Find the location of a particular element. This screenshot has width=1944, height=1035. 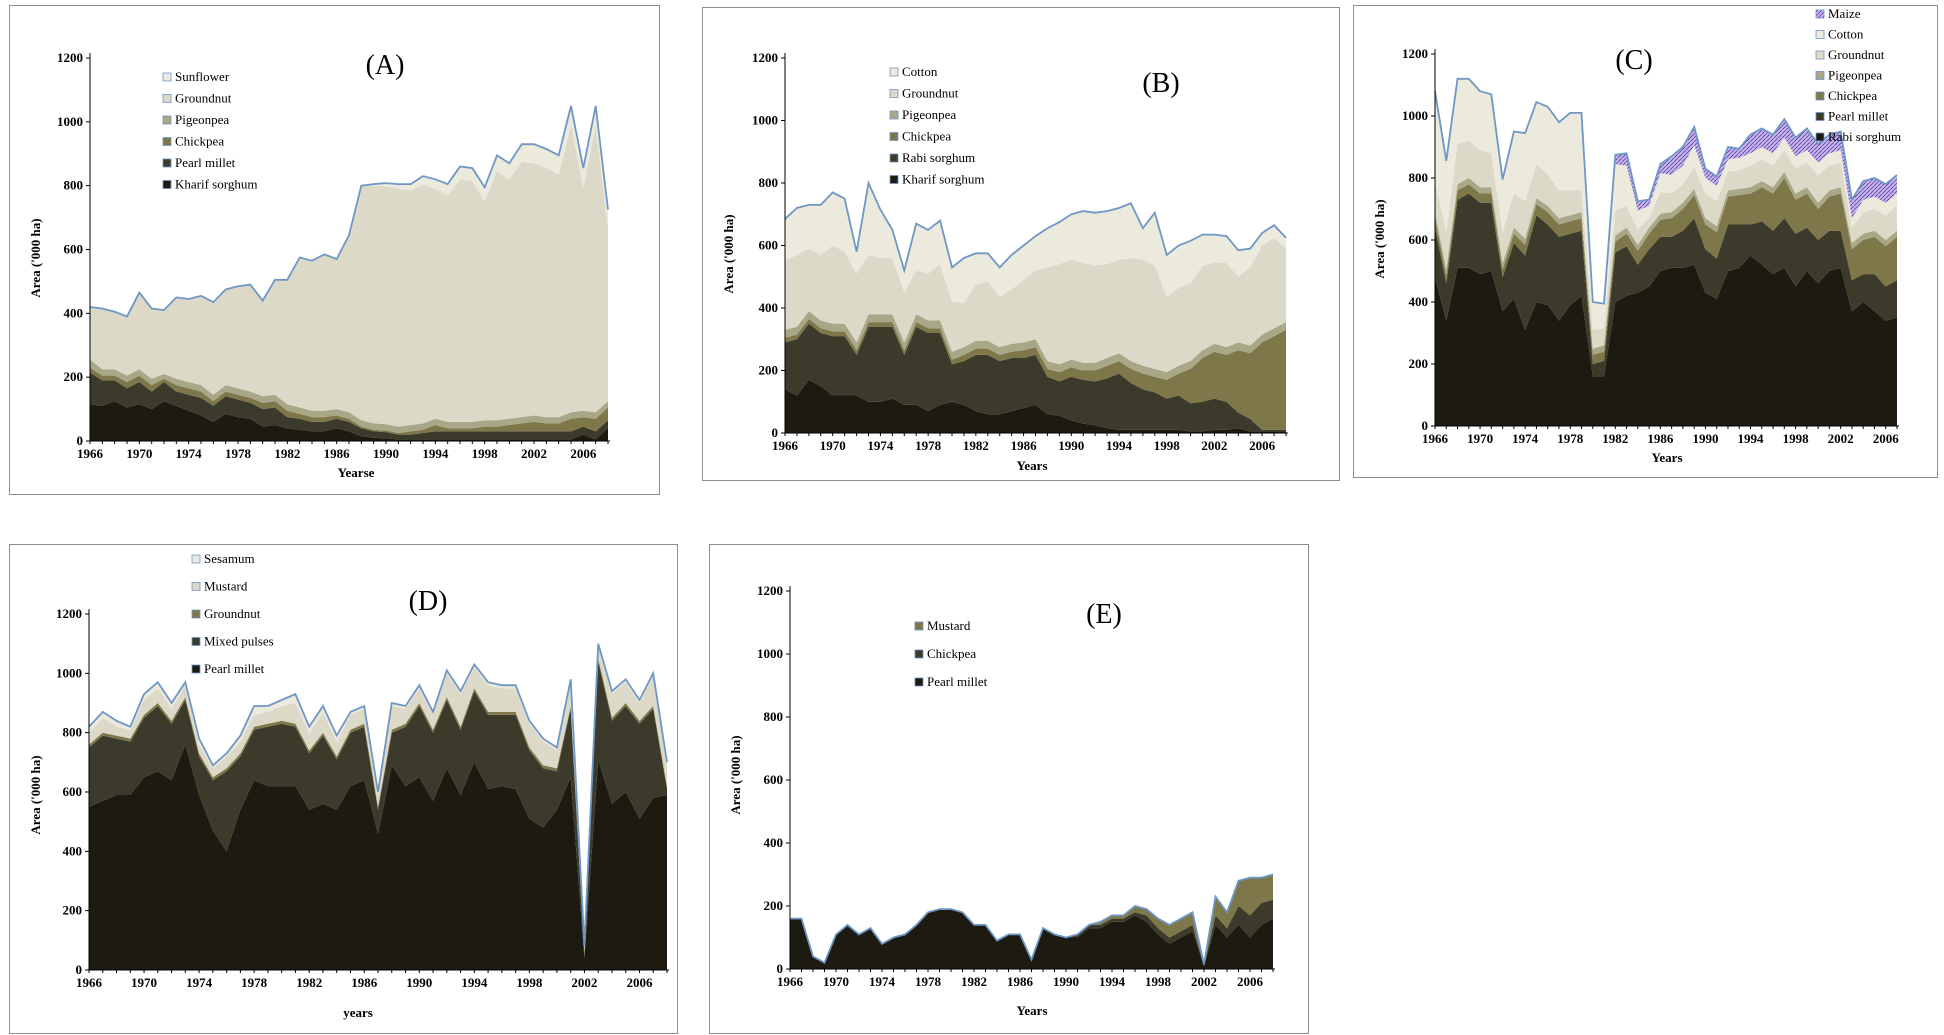

chart-a-legend-label: Pigeonpea is located at coordinates (202, 119).